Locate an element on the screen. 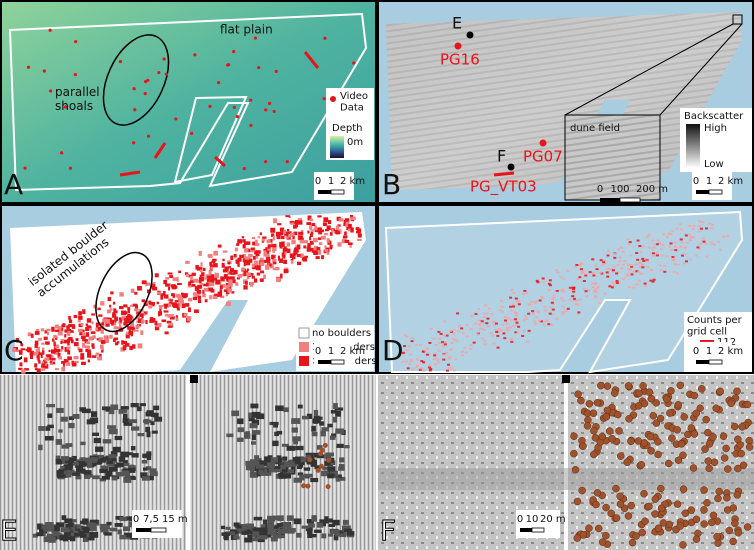  scale-bg is located at coordinates (712, 356).